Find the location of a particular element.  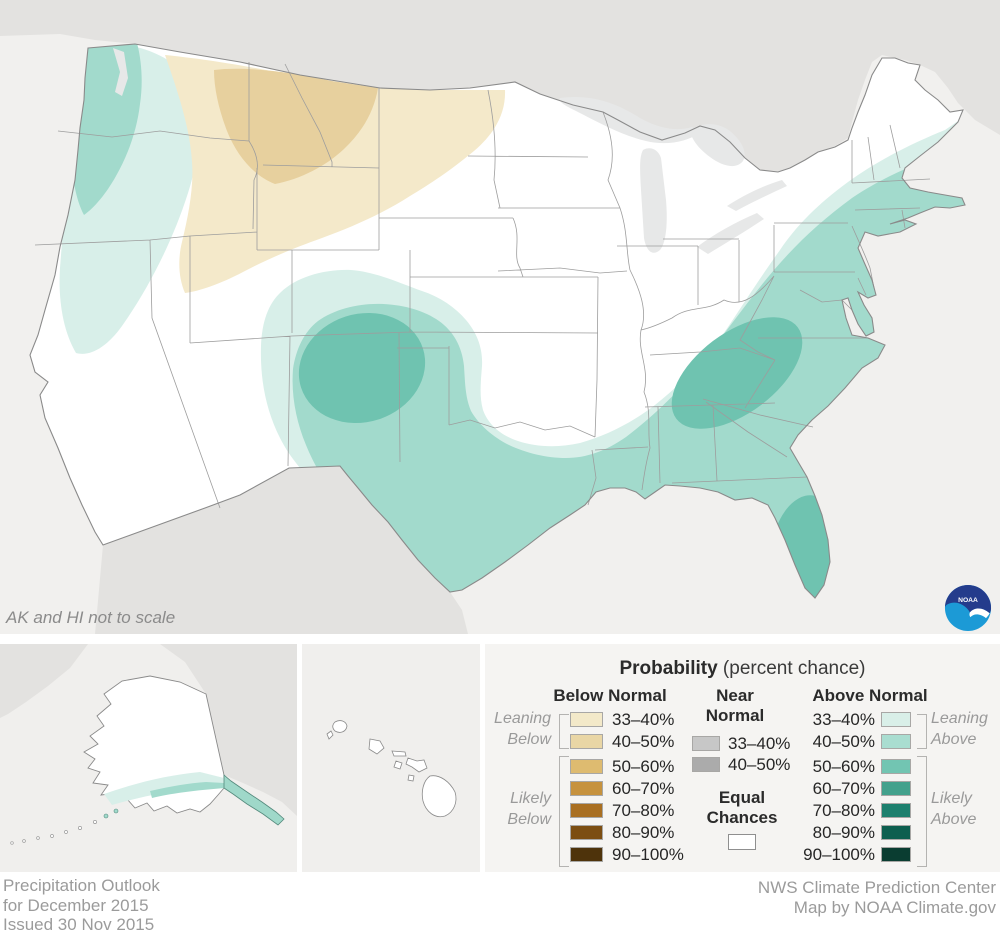

lake-michigan is located at coordinates (653, 200).